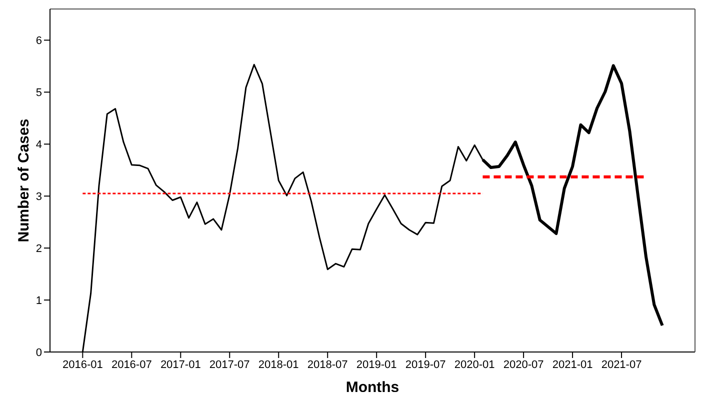  What do you see at coordinates (474, 364) in the screenshot?
I see `x-tick-label: 2020-01` at bounding box center [474, 364].